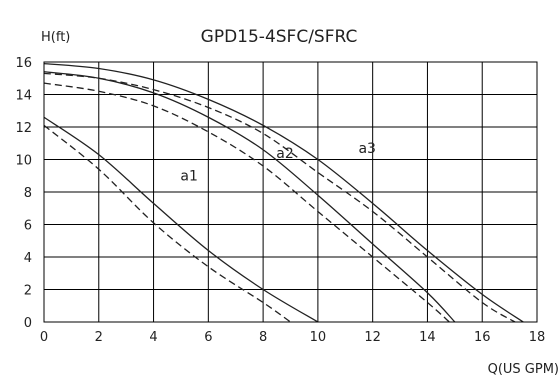  Describe the element at coordinates (23, 63) in the screenshot. I see `y-tick-label: 16` at that location.